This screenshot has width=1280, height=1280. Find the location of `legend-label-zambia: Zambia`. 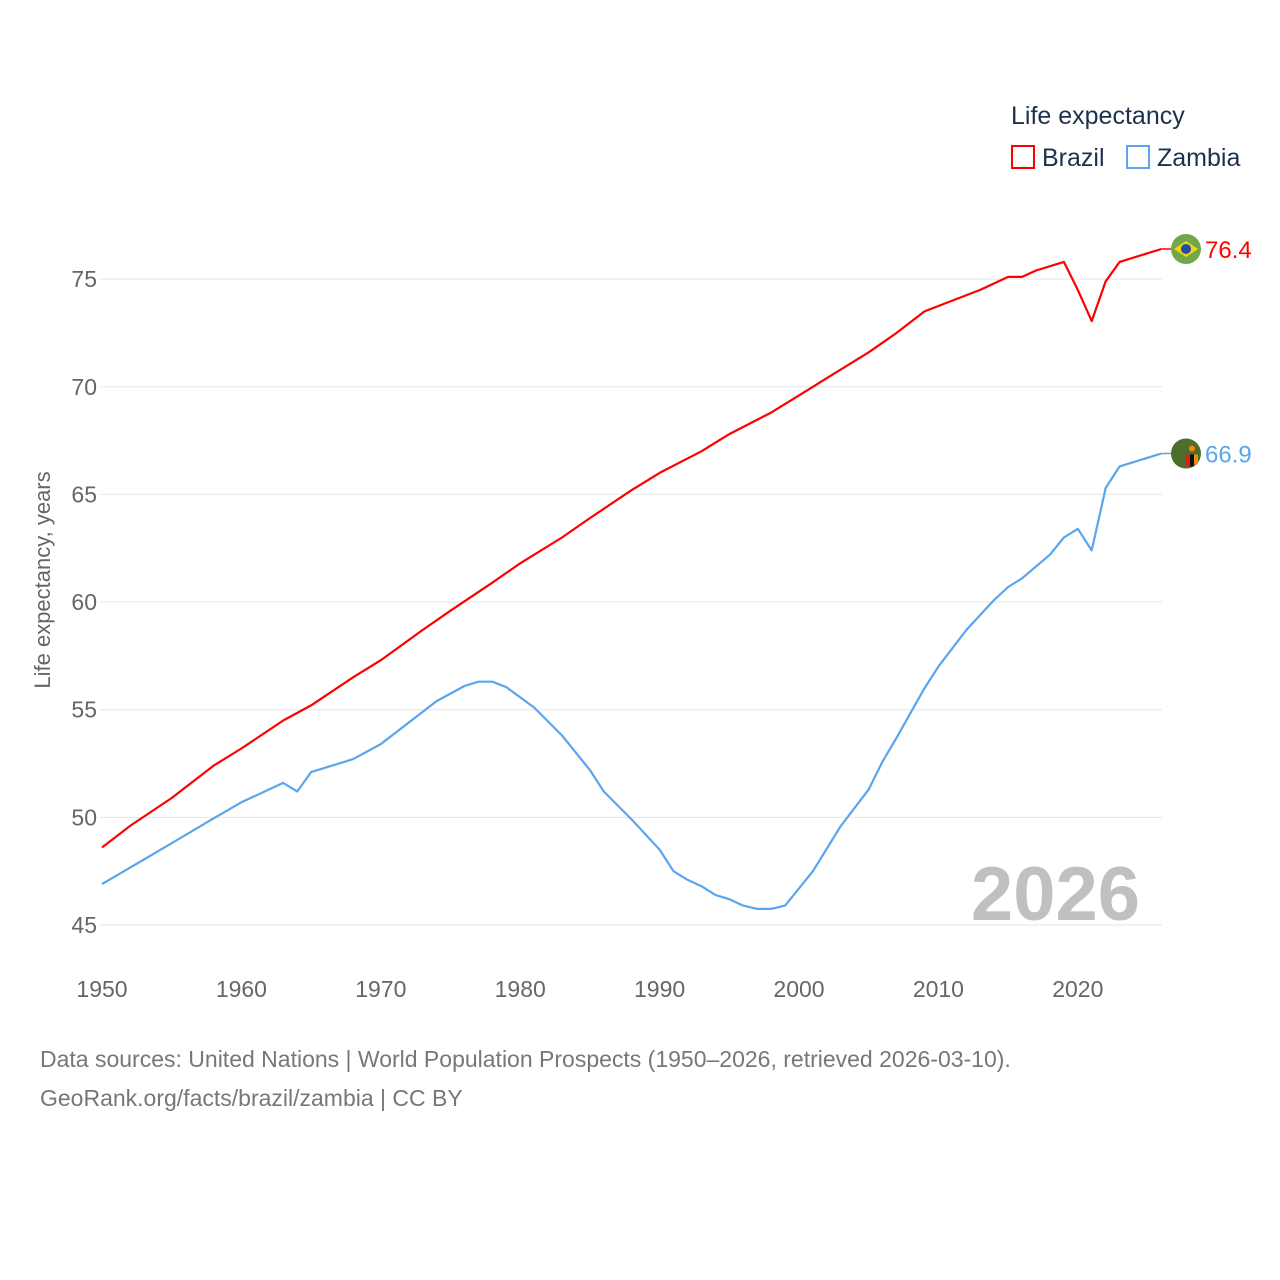

legend-label-zambia: Zambia is located at coordinates (1198, 158).